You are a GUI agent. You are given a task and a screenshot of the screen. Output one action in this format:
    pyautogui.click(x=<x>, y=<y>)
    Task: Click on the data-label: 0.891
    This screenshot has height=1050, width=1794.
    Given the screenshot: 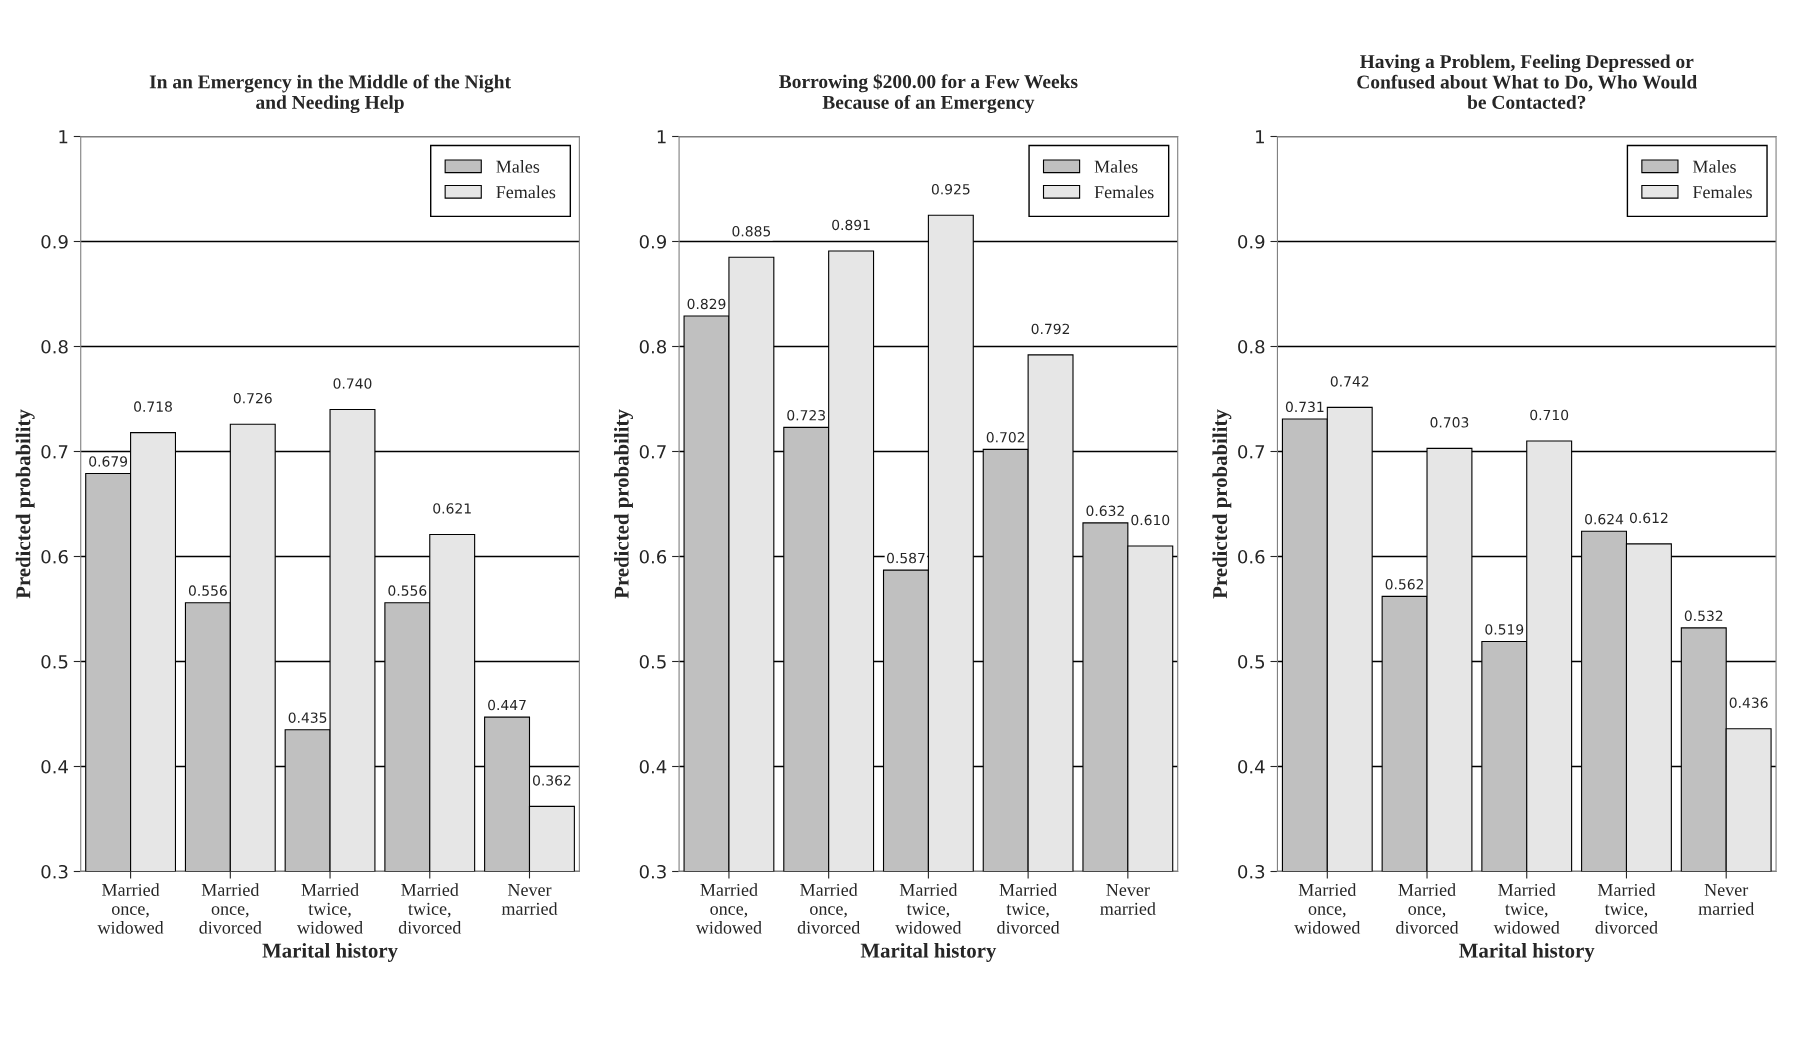 What is the action you would take?
    pyautogui.click(x=851, y=225)
    